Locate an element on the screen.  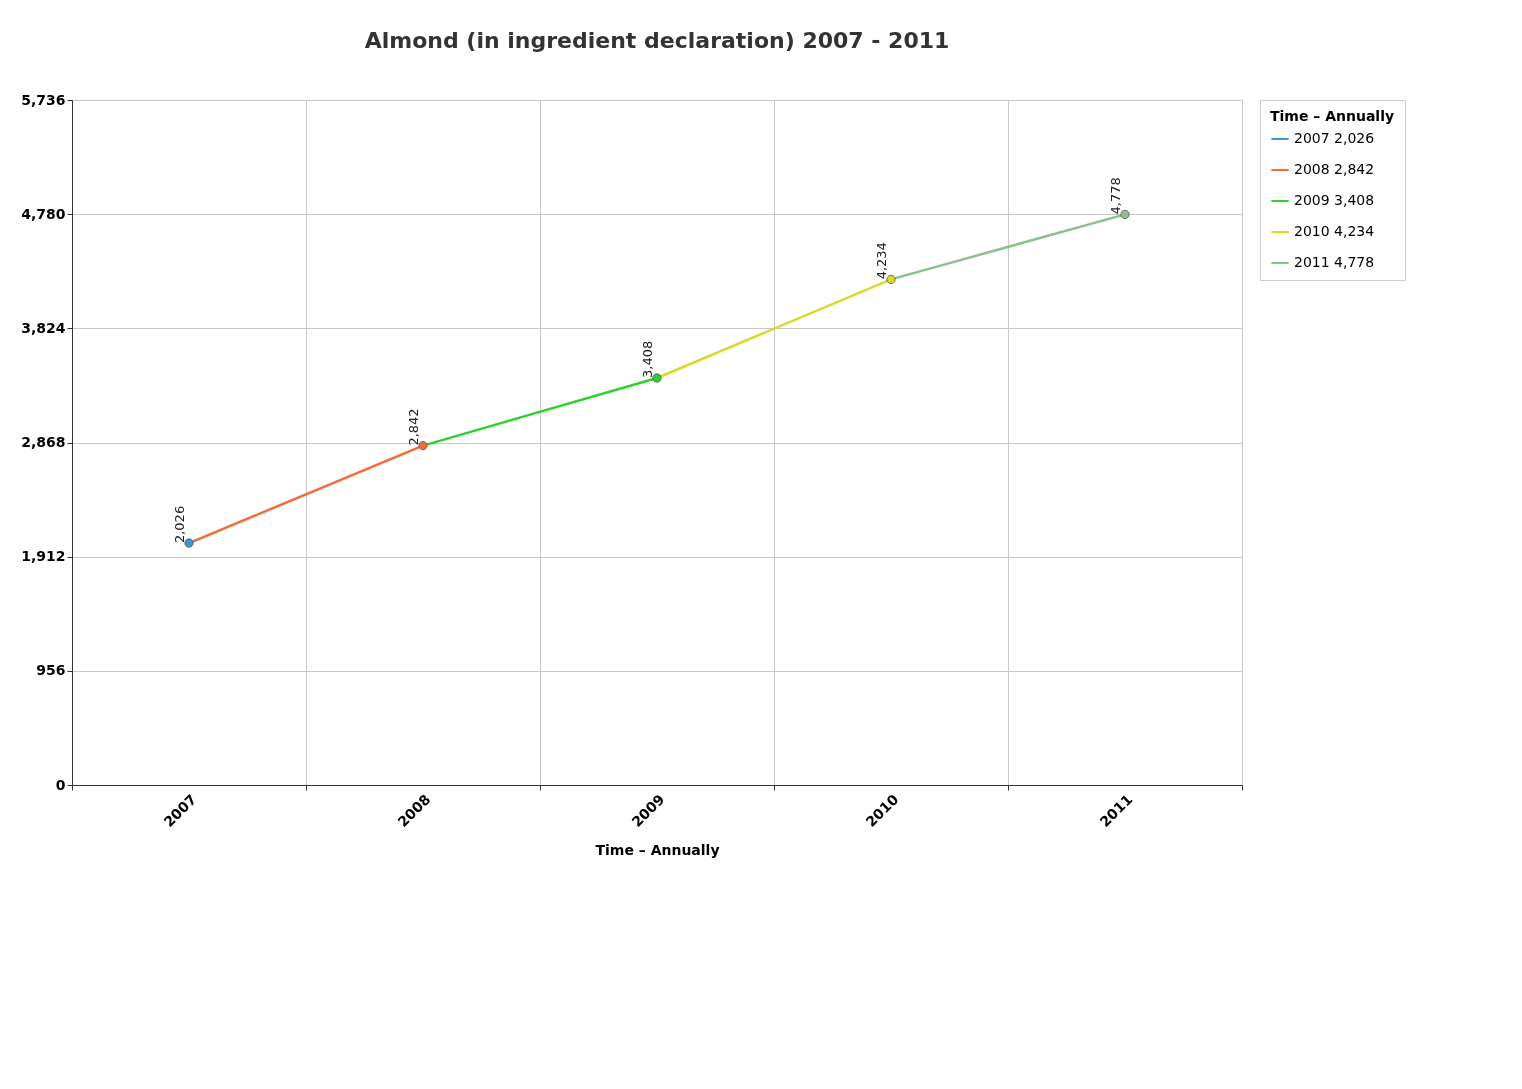
data-label: 3,408 is located at coordinates (647, 359).